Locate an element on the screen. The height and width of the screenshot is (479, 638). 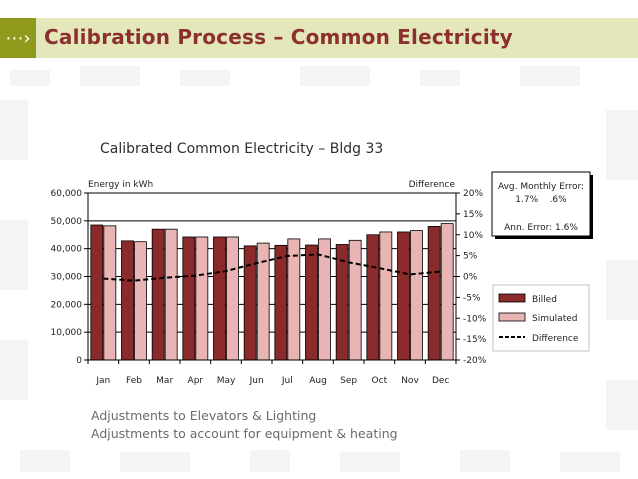
bar-simulated-nov is located at coordinates (416, 295).